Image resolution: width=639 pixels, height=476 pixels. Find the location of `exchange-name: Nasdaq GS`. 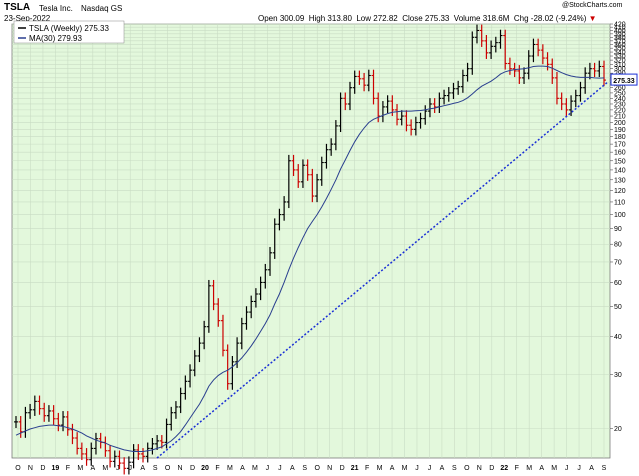

exchange-name: Nasdaq GS is located at coordinates (102, 8).